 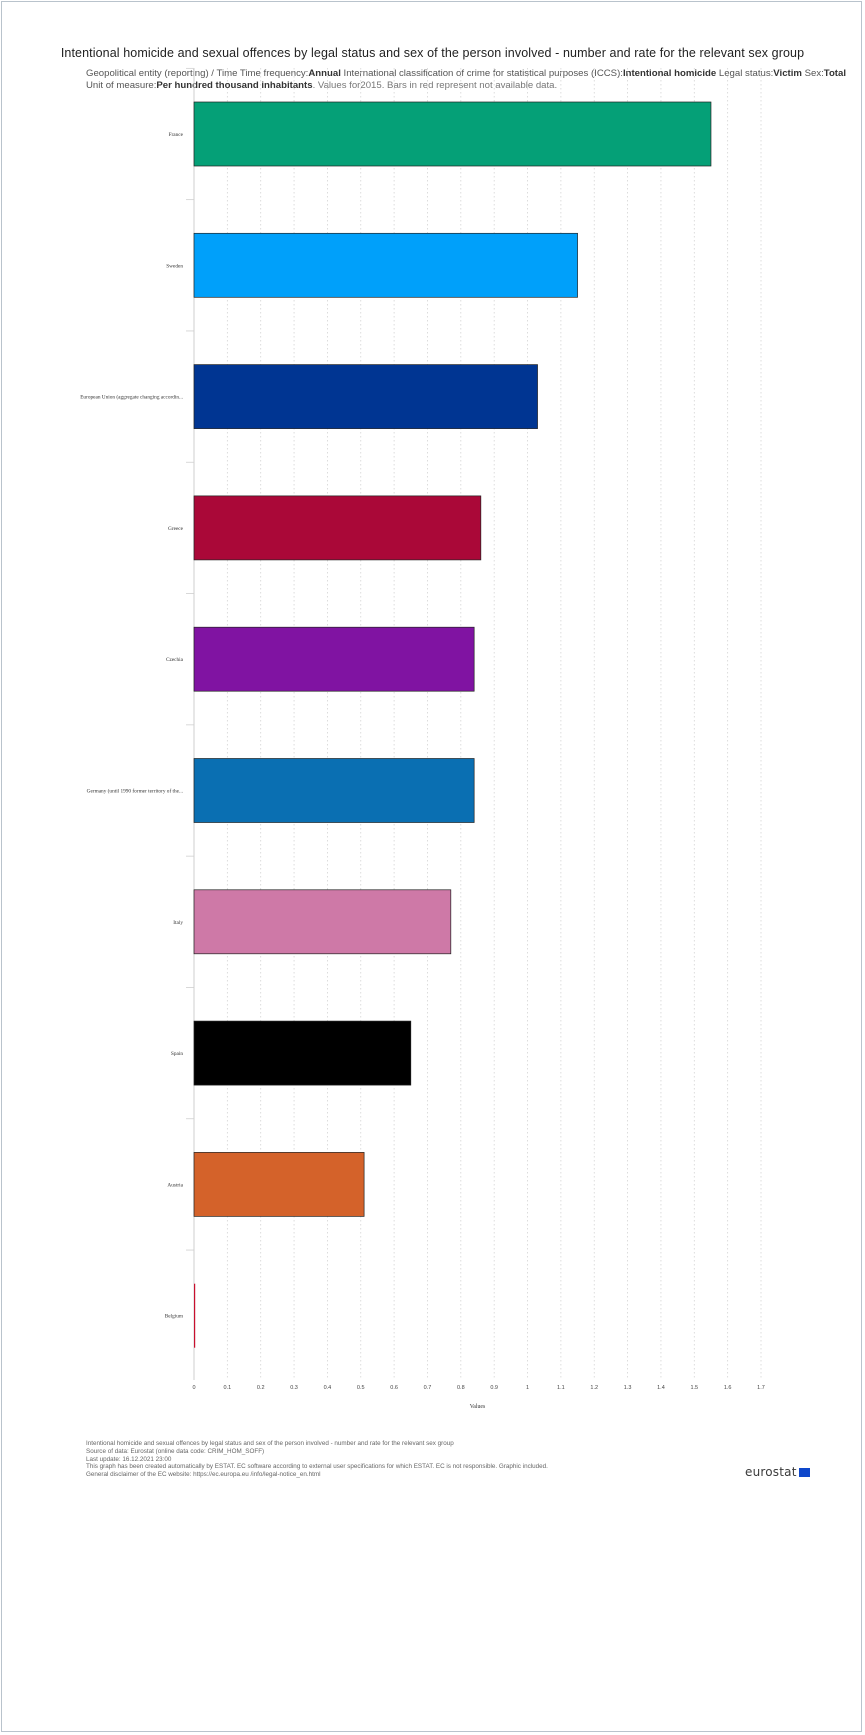 What do you see at coordinates (174, 266) in the screenshot?
I see `category-label-1: Sweden` at bounding box center [174, 266].